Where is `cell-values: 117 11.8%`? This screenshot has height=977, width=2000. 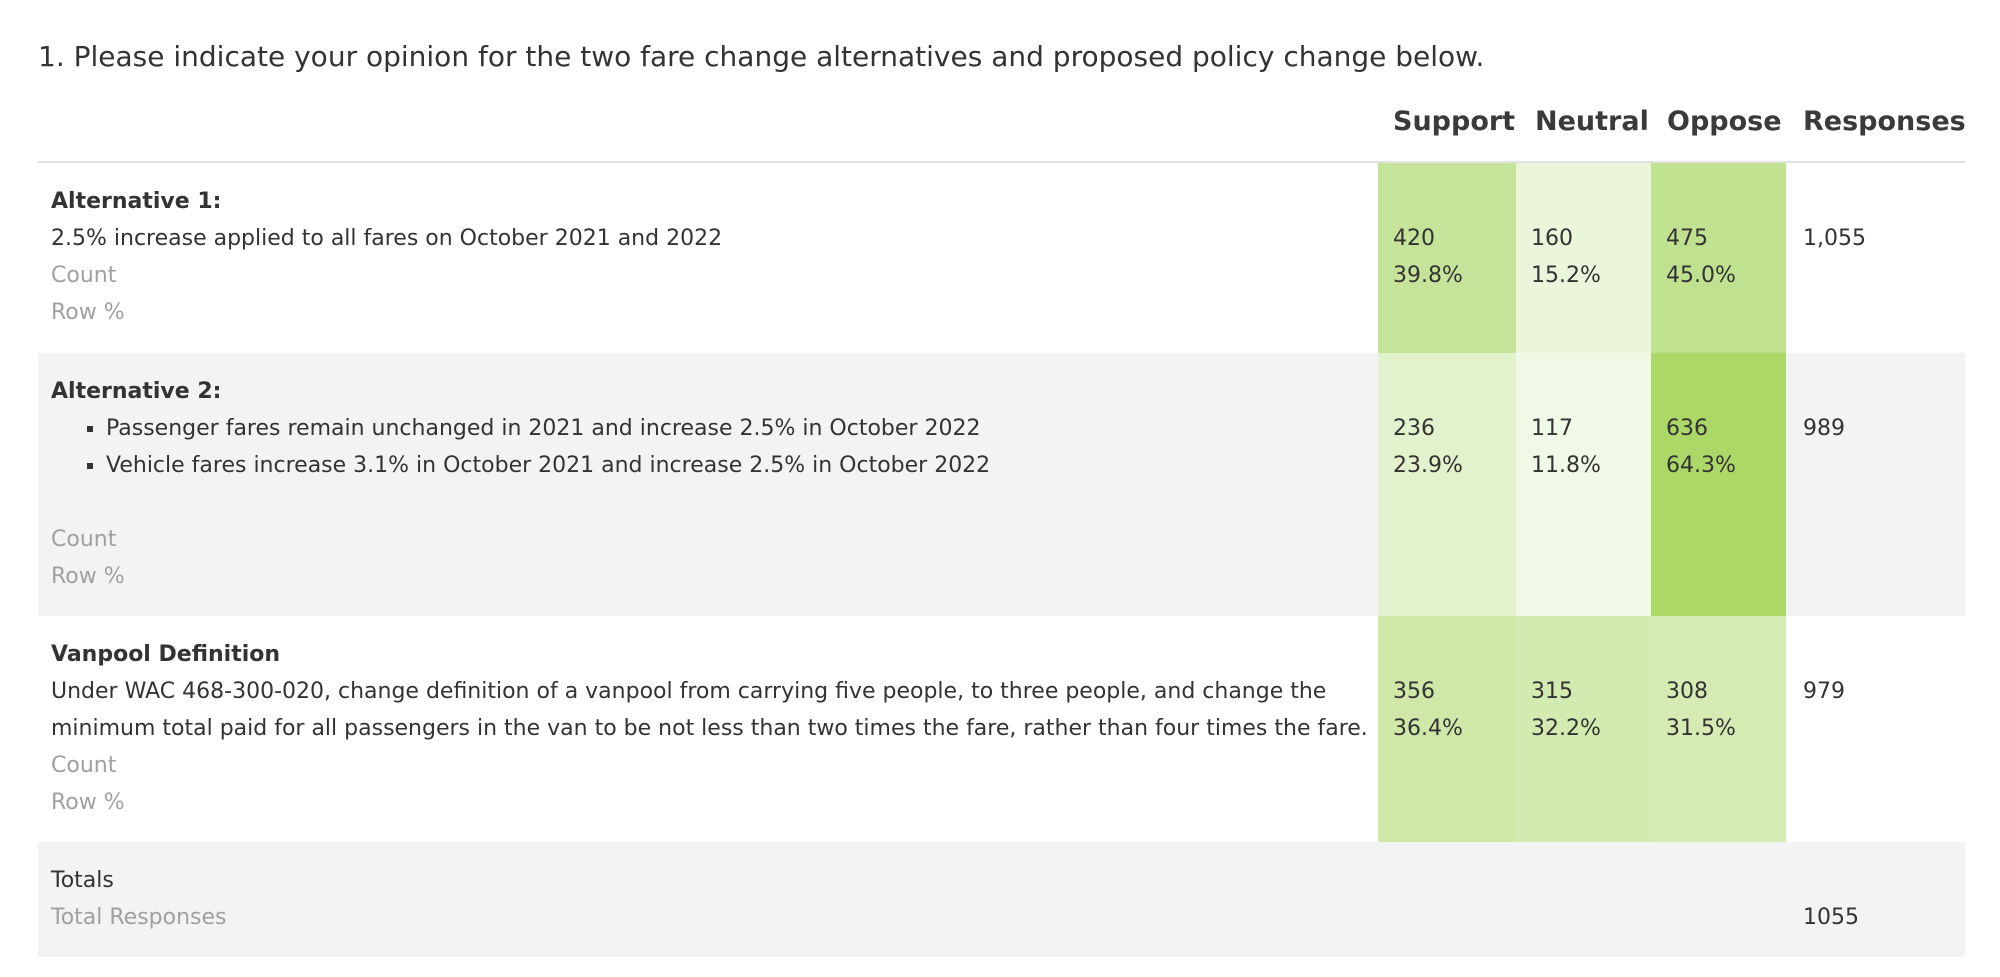 cell-values: 117 11.8% is located at coordinates (1558, 447).